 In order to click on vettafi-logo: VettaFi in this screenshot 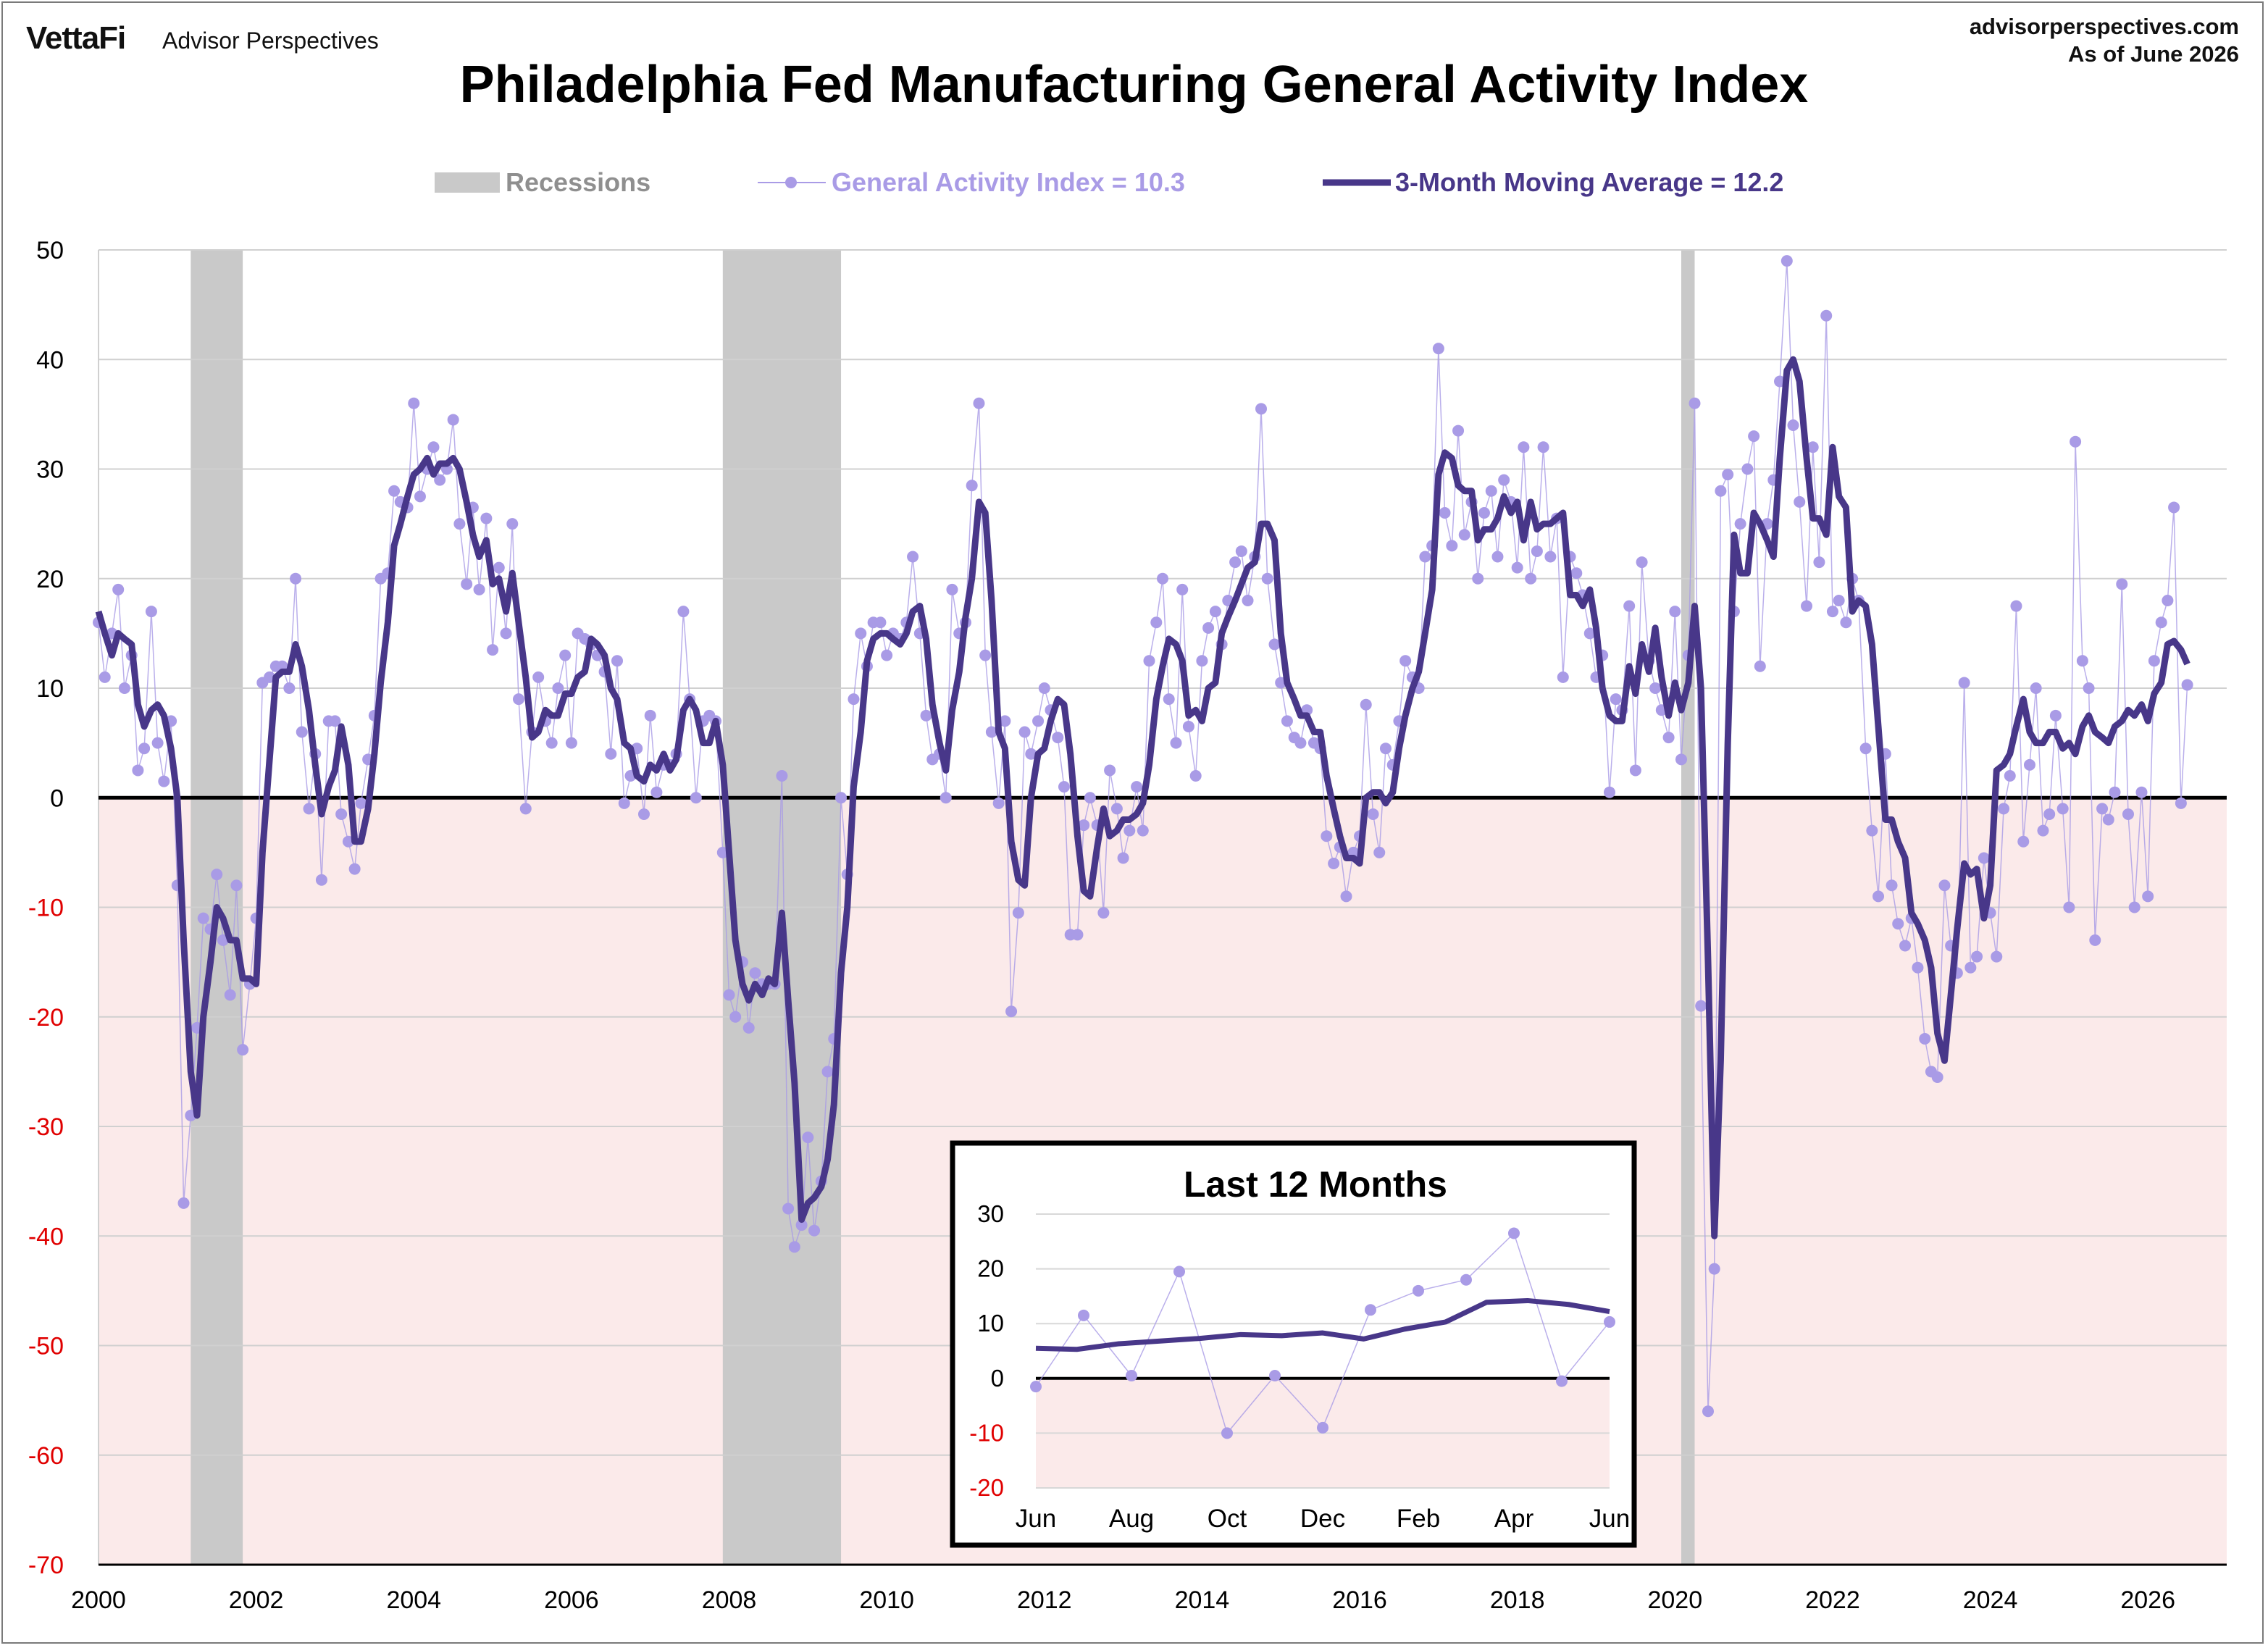, I will do `click(76, 38)`.